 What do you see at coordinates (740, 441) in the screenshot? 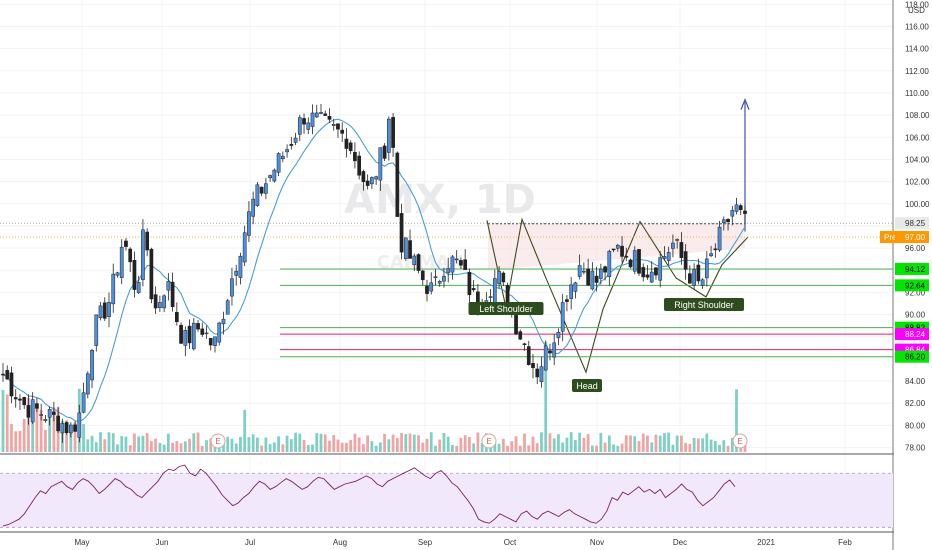
I see `earnings-marker` at bounding box center [740, 441].